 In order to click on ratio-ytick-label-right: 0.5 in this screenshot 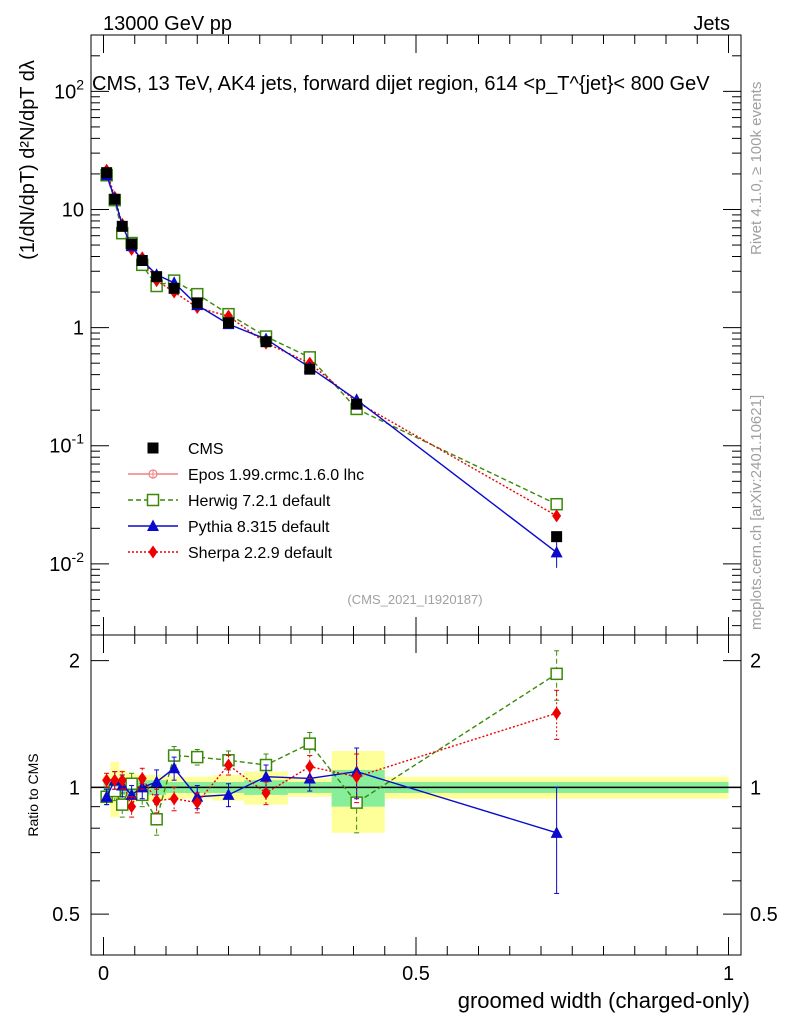, I will do `click(764, 915)`.